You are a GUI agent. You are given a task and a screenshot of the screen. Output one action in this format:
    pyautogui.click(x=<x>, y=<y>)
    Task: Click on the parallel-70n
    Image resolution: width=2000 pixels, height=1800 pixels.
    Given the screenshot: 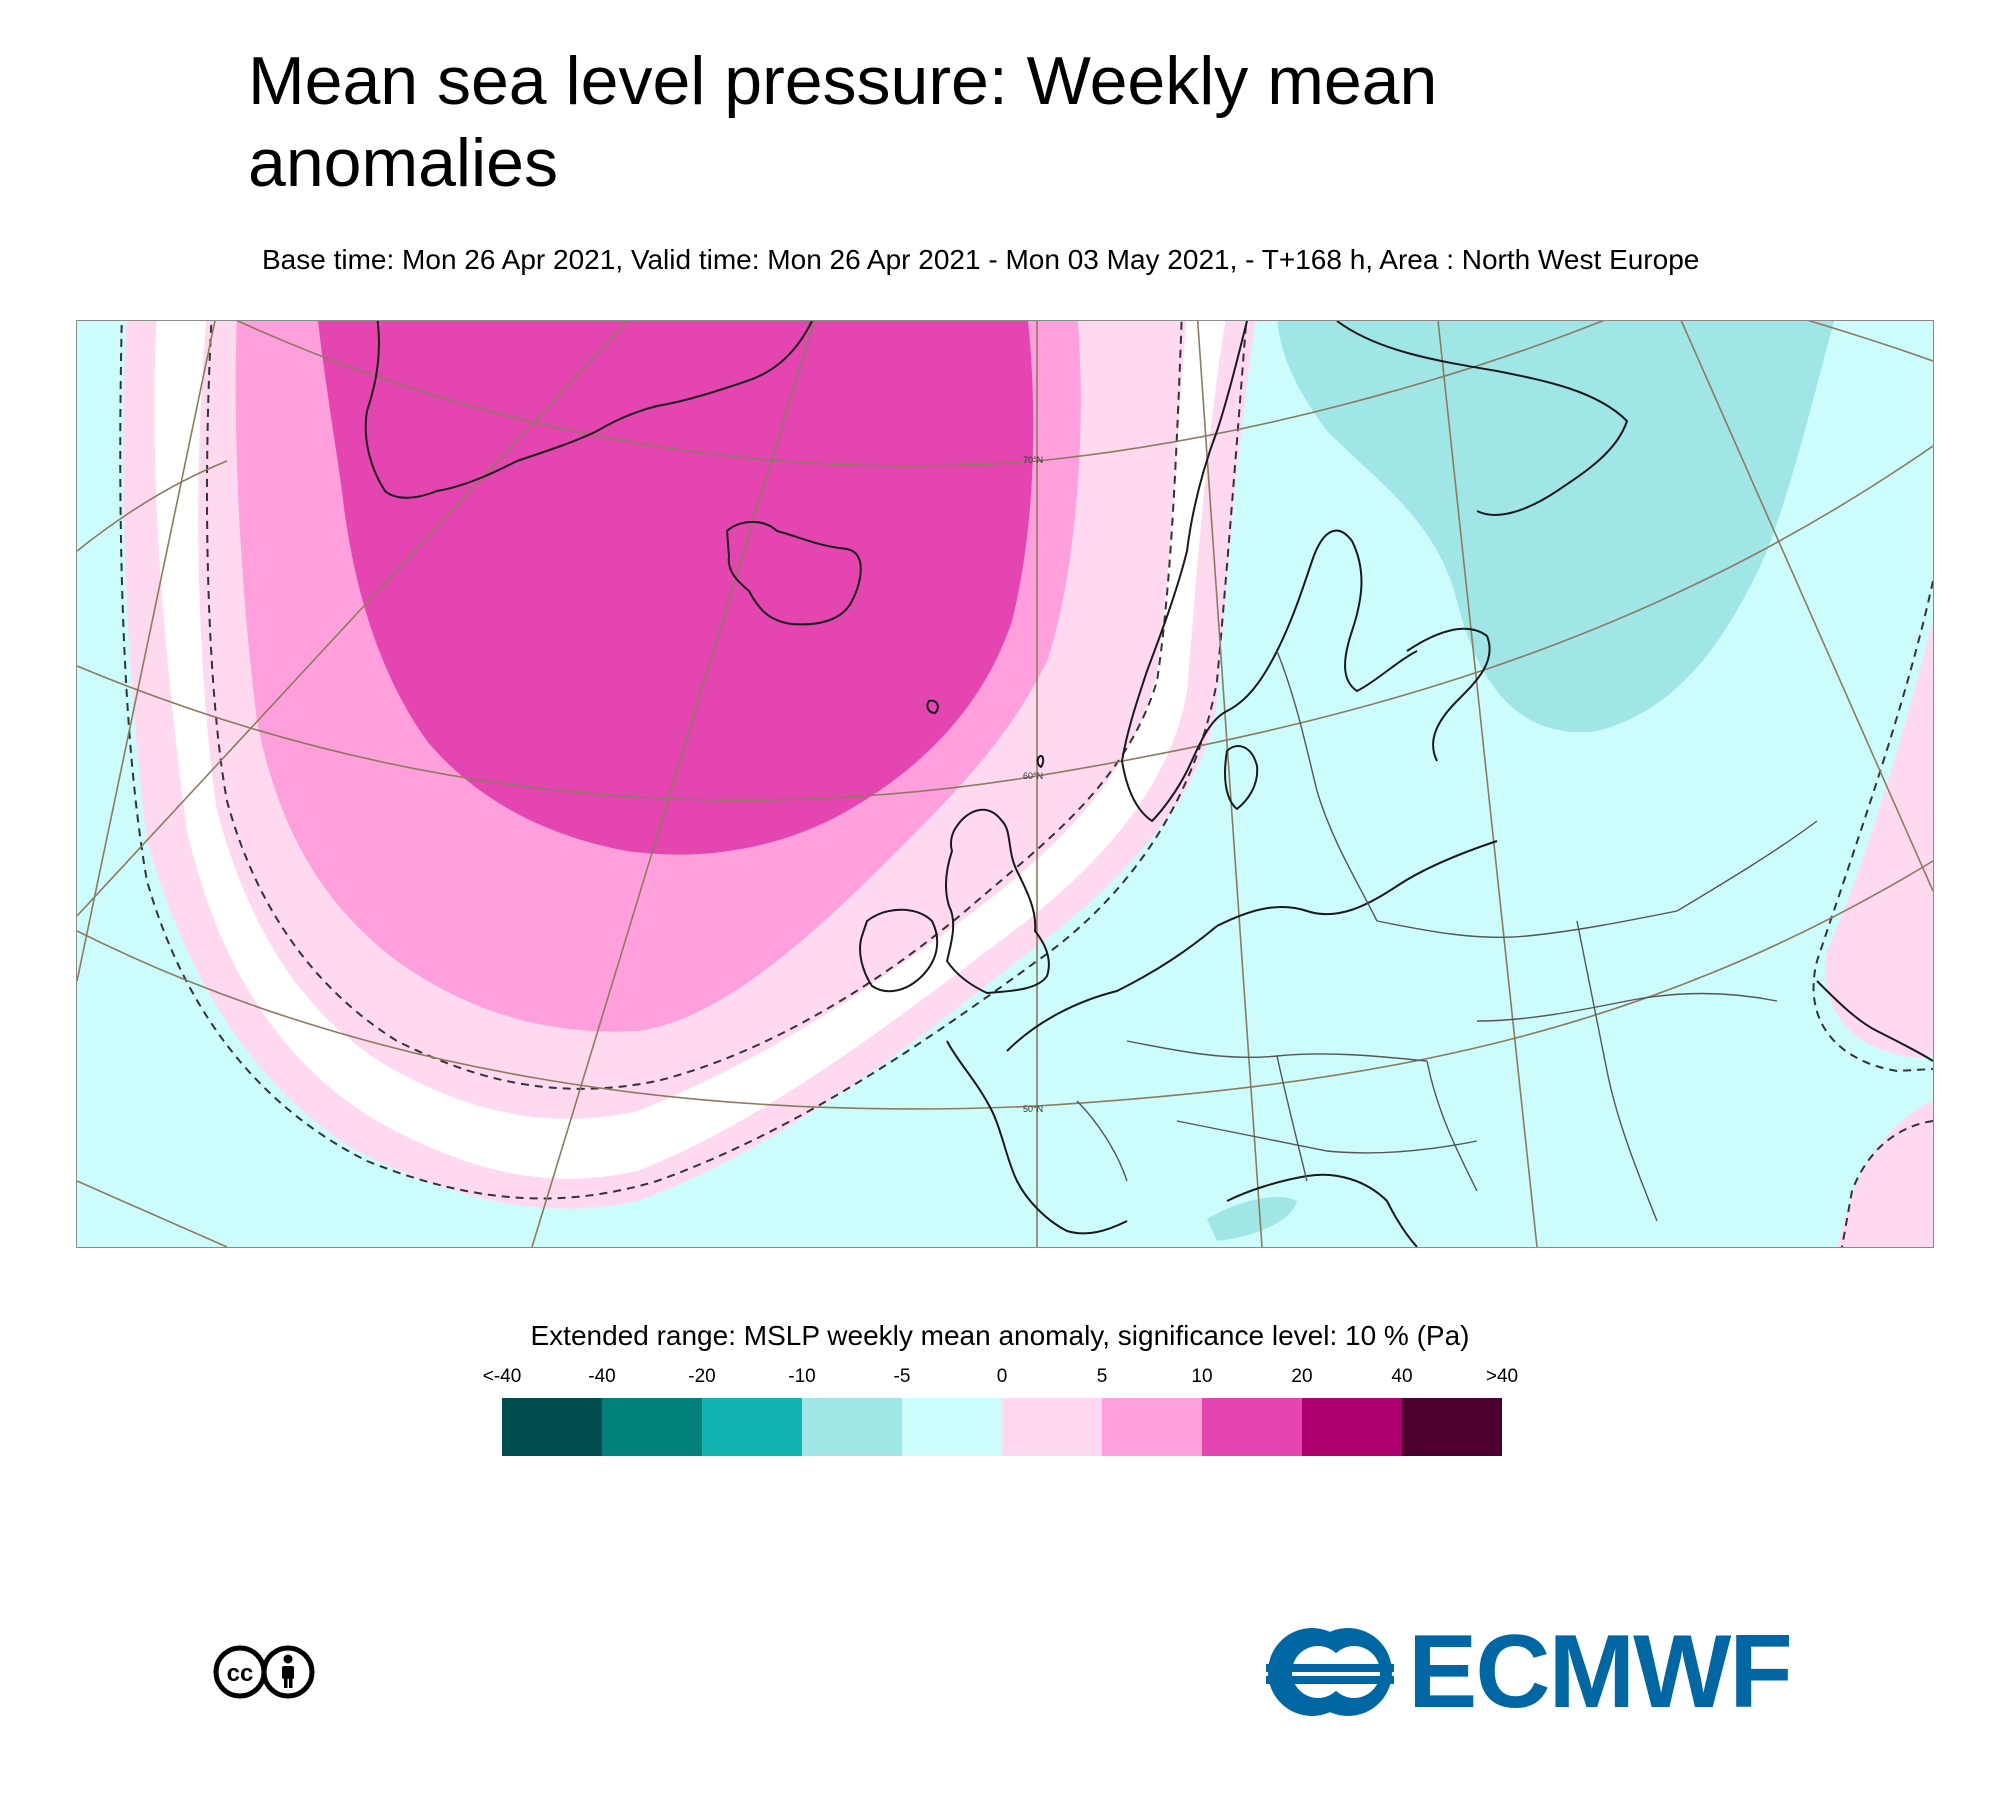 What is the action you would take?
    pyautogui.click(x=920, y=394)
    